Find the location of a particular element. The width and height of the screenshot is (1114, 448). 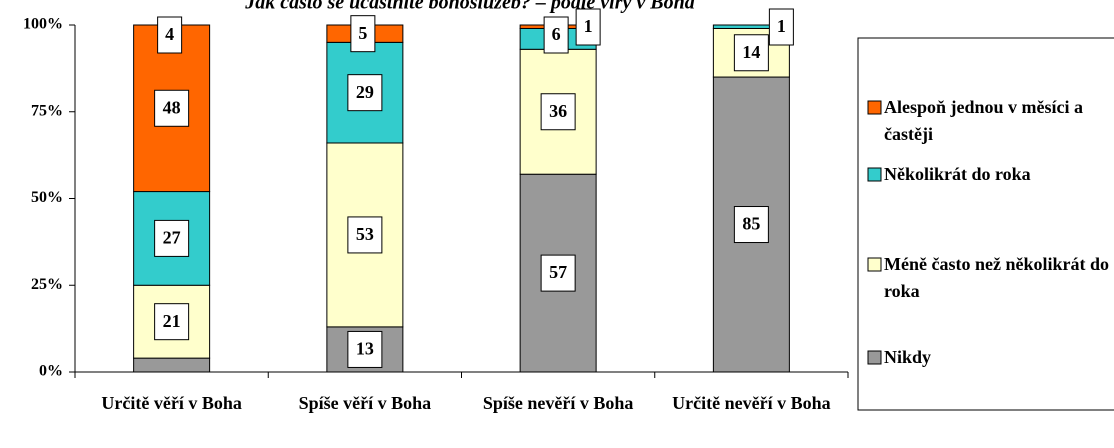

legend-label-box: Nikdy is located at coordinates (908, 357).